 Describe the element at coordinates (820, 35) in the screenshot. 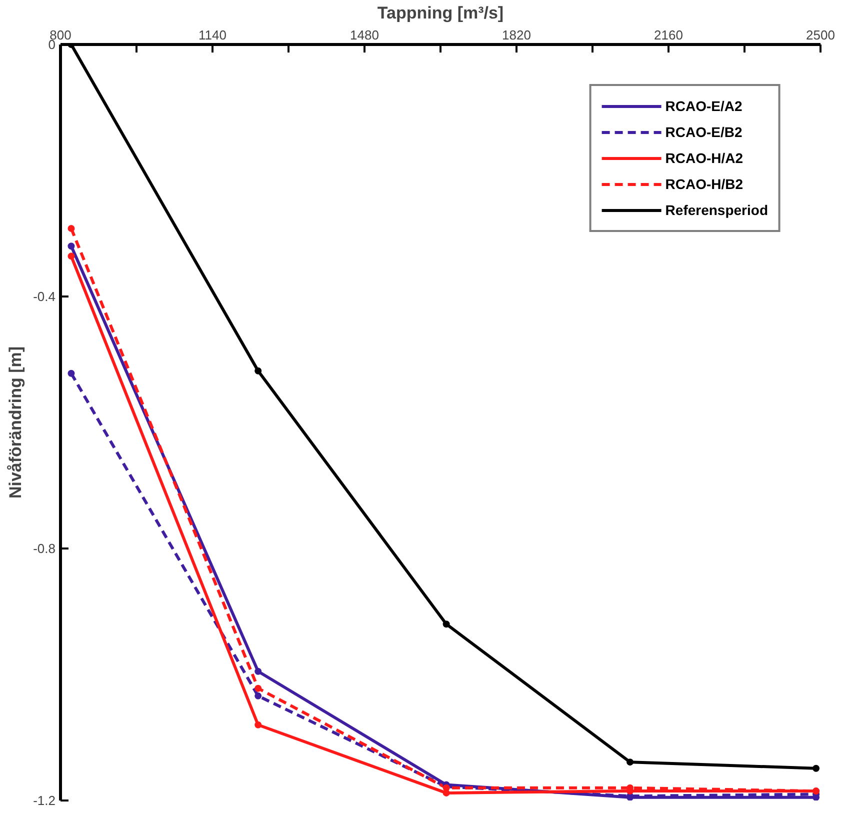

I see `x-tick-label: 2500` at that location.